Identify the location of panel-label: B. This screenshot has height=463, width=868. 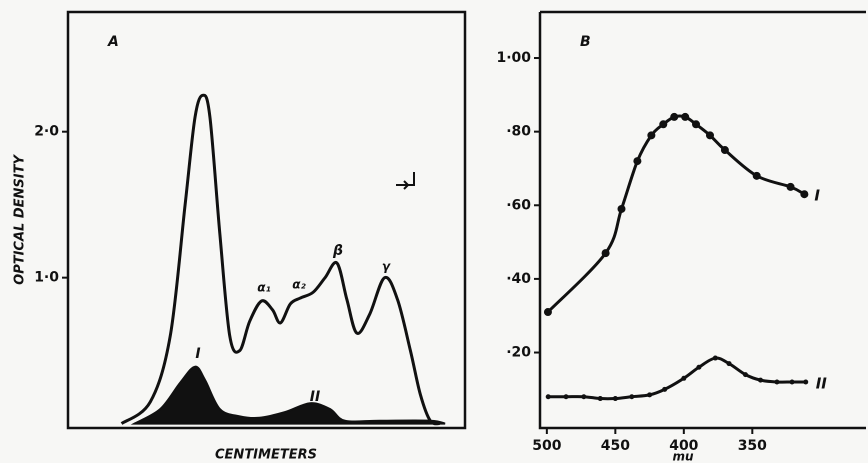
(585, 42).